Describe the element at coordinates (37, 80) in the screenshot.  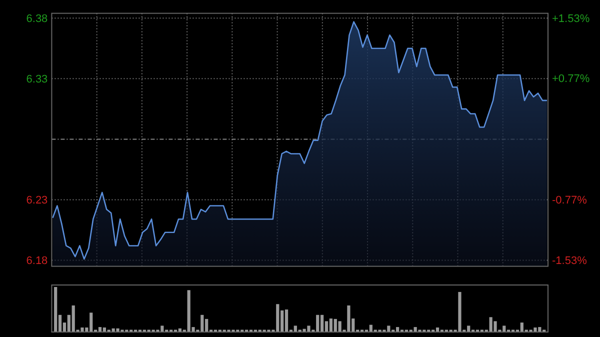
I see `y-tick-label: 6.33` at that location.